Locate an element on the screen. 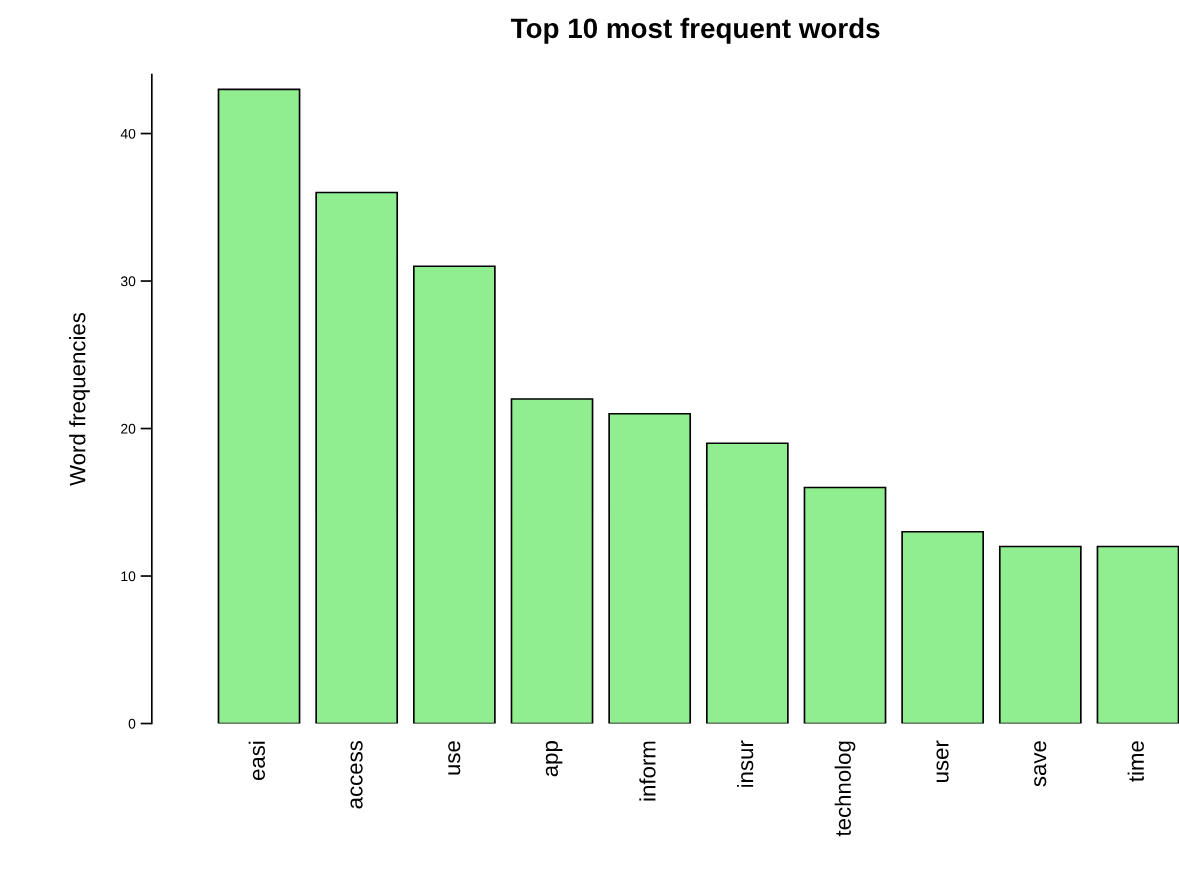 The height and width of the screenshot is (877, 1179). y-axis-title: Word frequencies is located at coordinates (79, 399).